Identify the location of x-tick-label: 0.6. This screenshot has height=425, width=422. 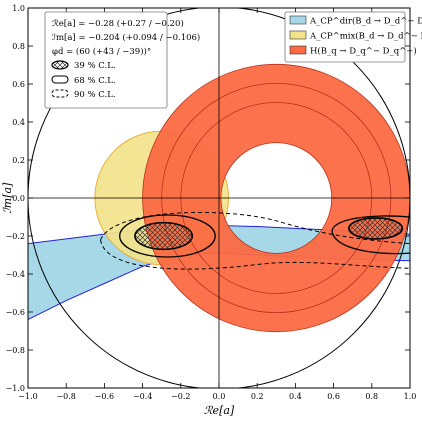
(333, 396).